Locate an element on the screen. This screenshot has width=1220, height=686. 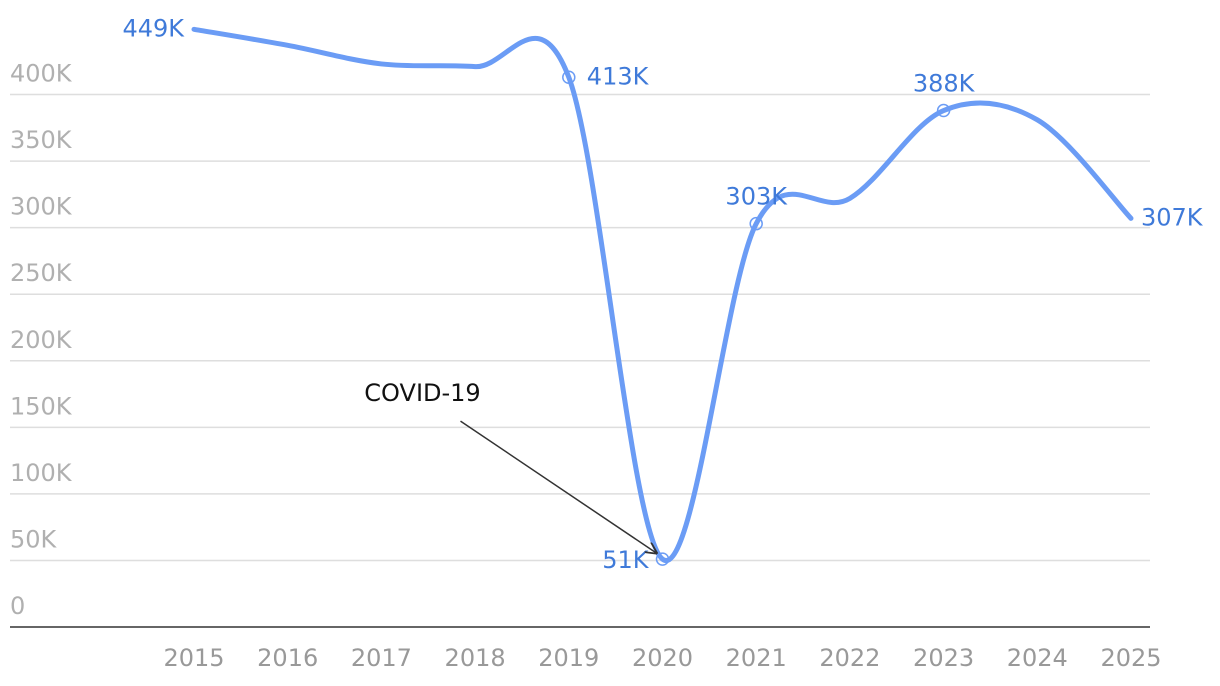
y-tick-label: 200K is located at coordinates (41, 340).